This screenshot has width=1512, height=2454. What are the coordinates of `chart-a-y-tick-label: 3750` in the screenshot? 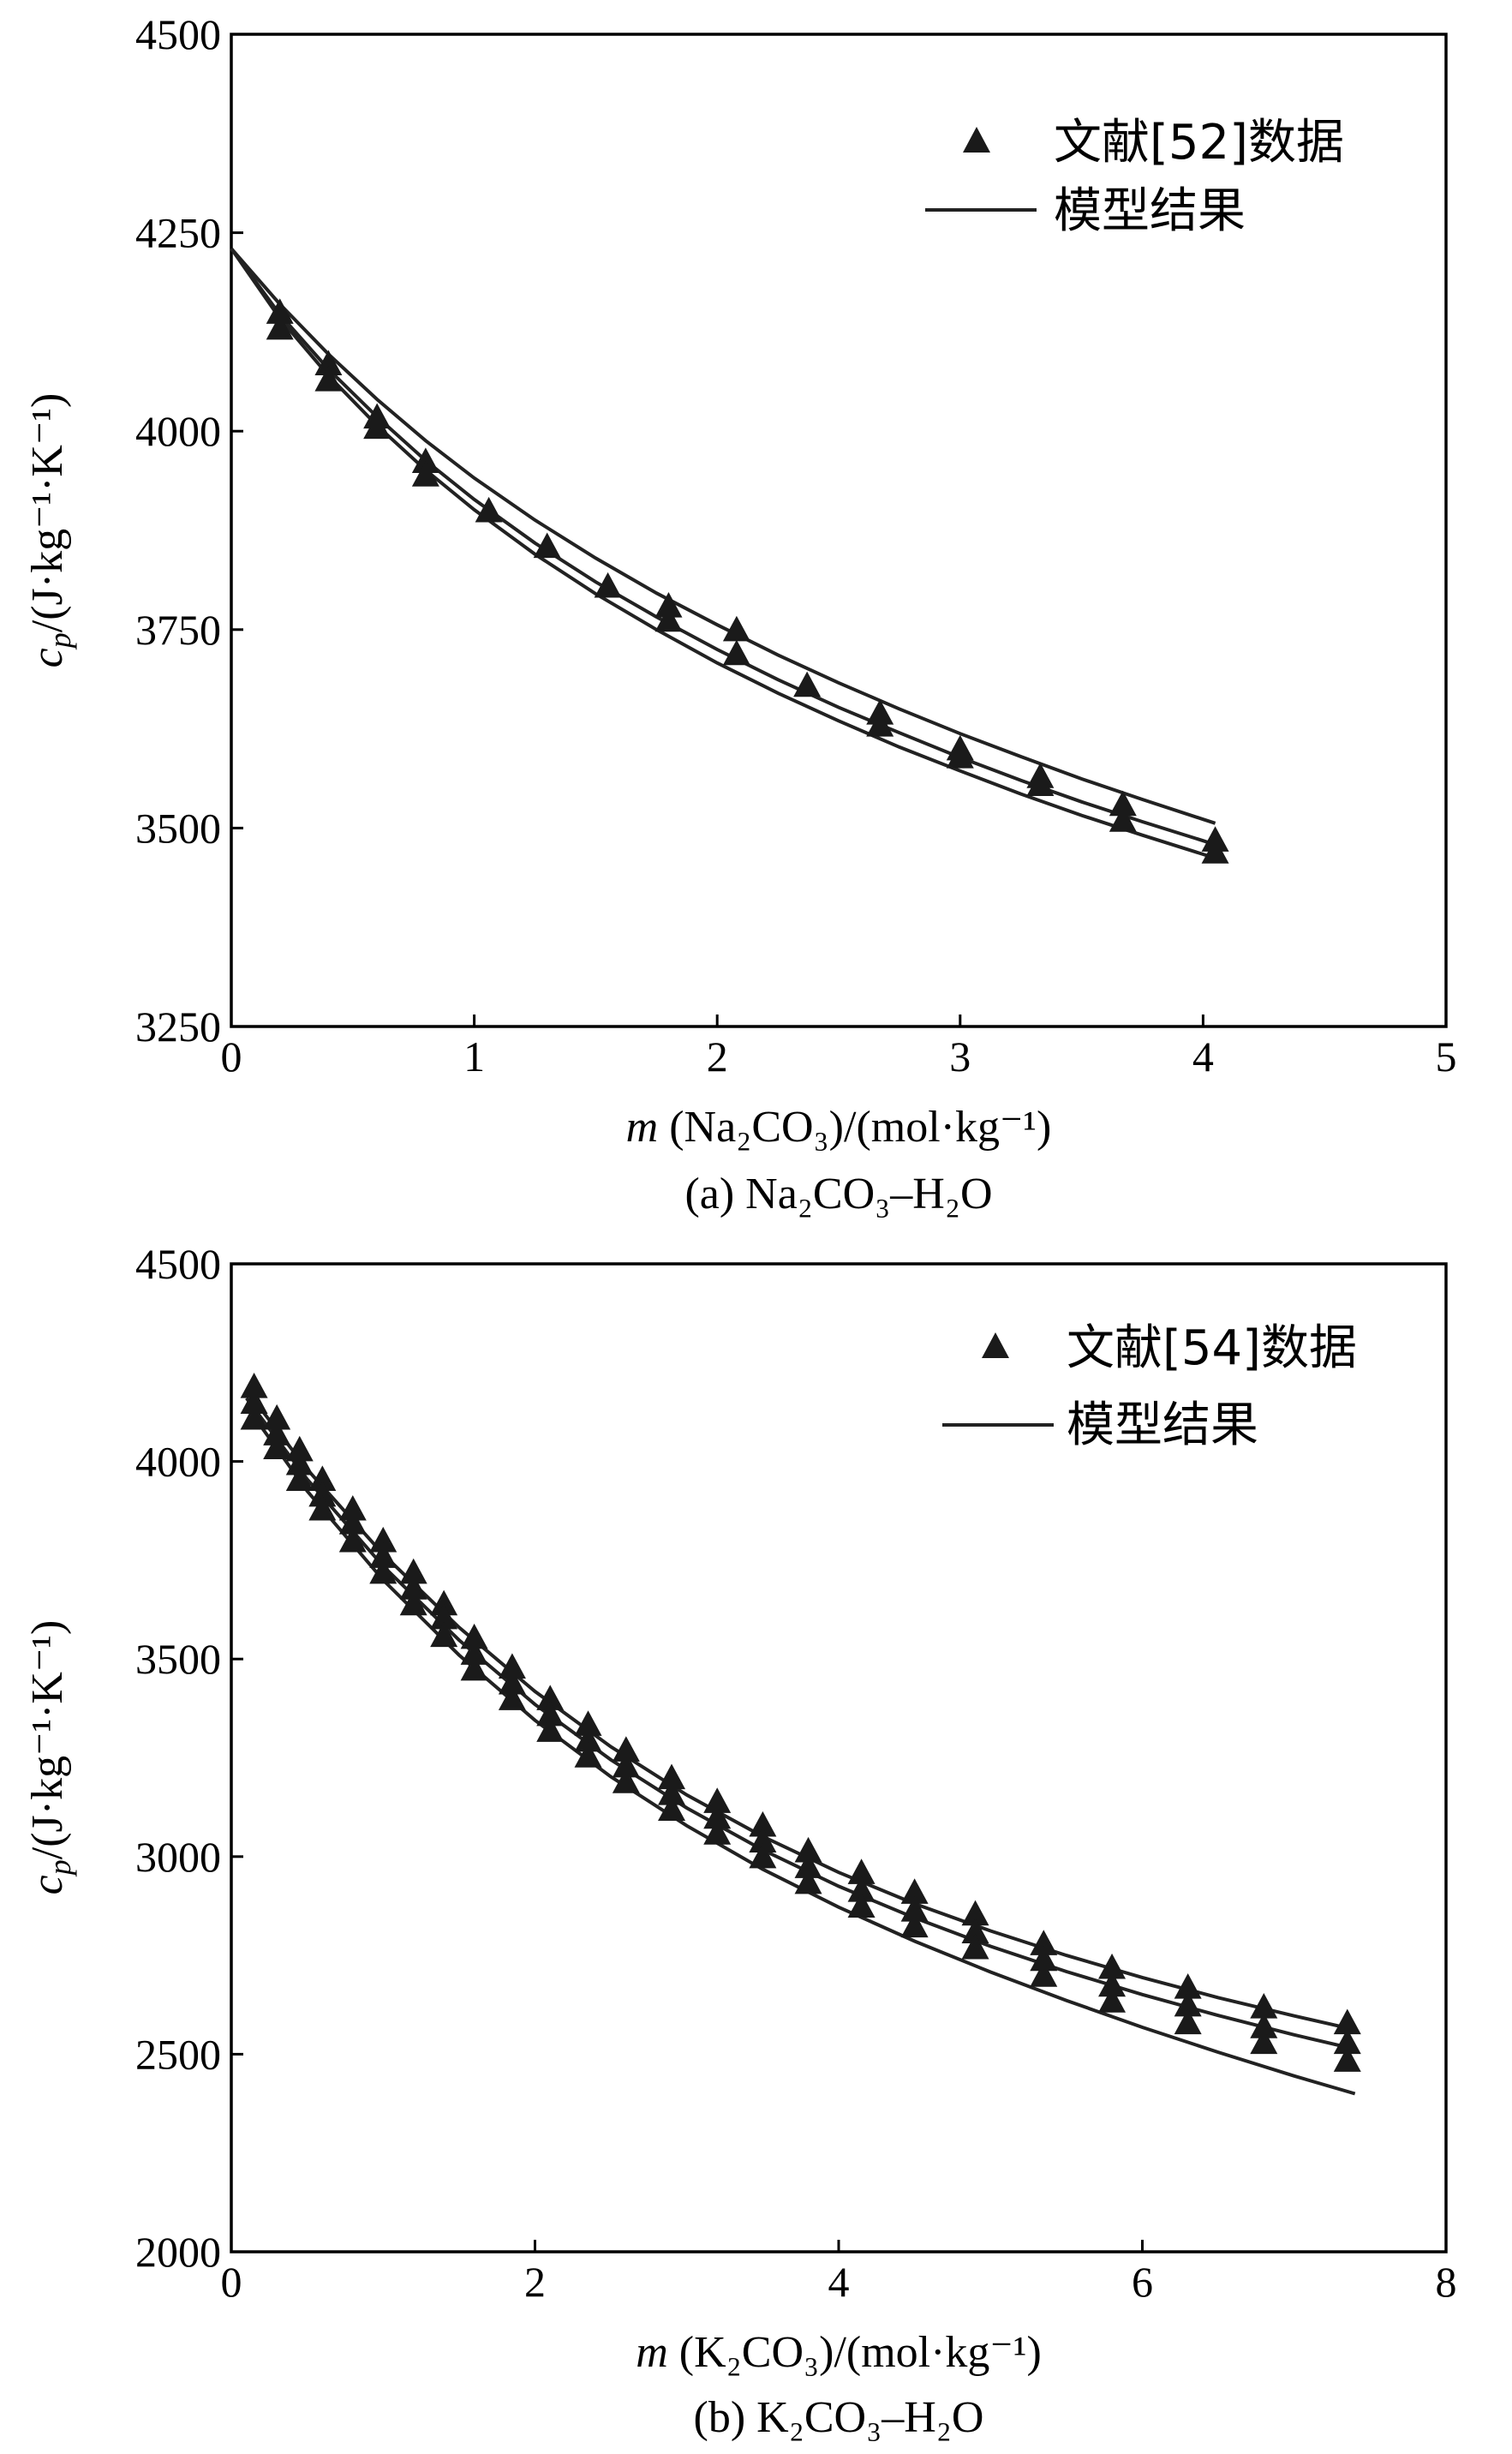 It's located at (178, 630).